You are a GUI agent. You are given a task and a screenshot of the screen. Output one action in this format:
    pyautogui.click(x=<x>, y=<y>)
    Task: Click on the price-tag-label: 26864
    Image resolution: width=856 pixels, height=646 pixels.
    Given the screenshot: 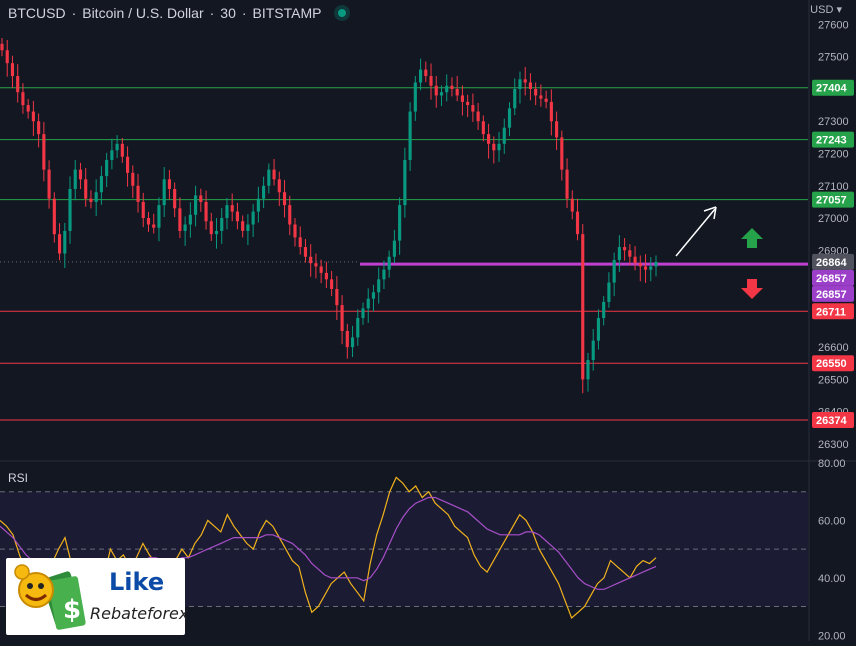 What is the action you would take?
    pyautogui.click(x=831, y=263)
    